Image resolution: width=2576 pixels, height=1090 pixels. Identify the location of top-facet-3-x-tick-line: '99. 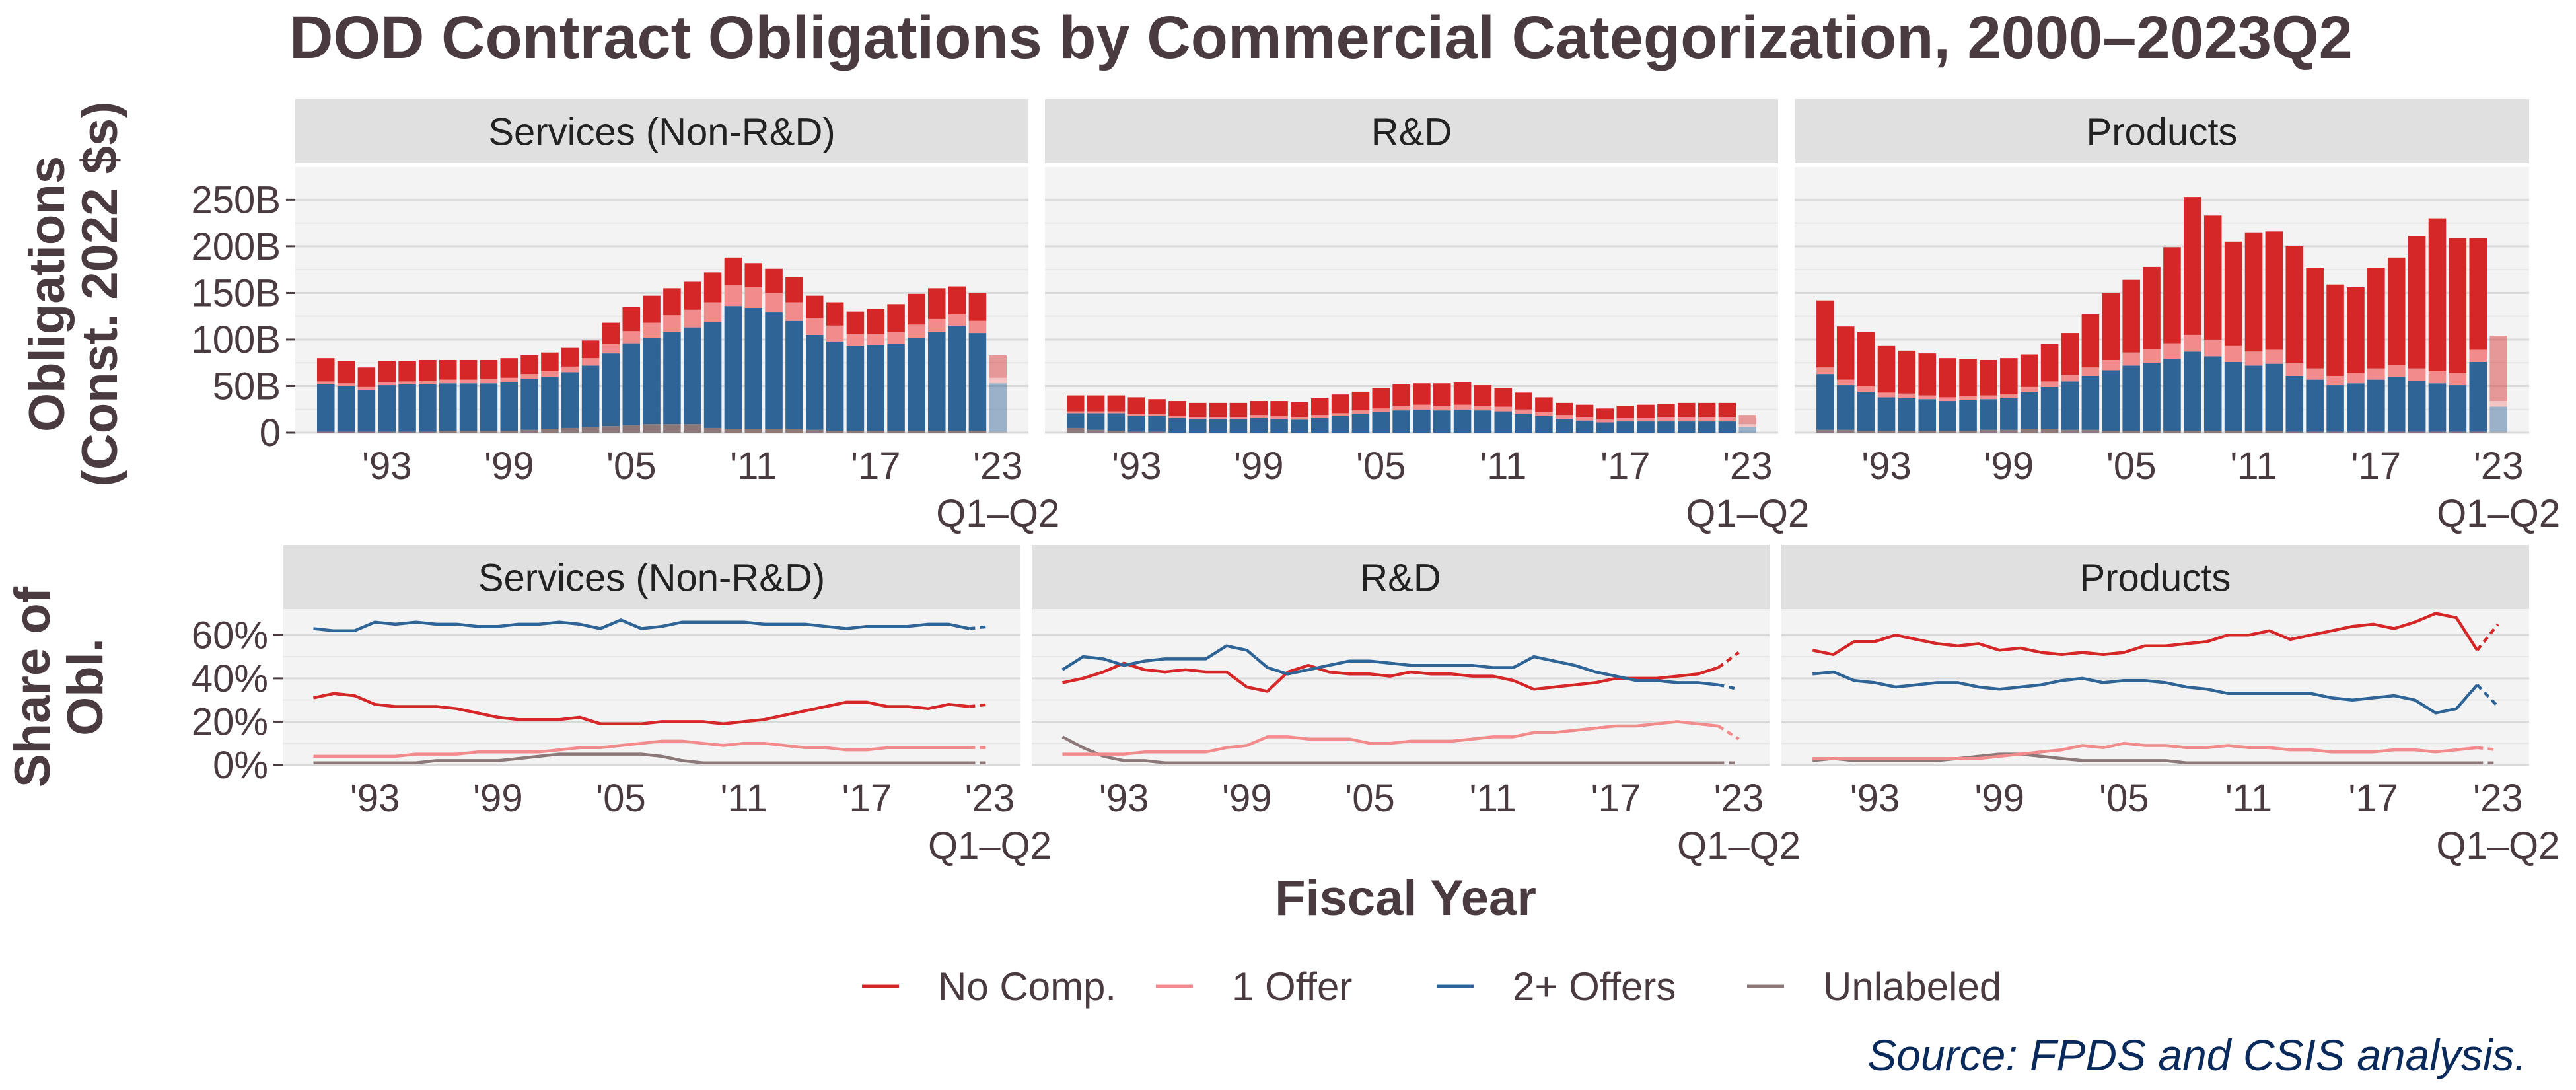
(2009, 467).